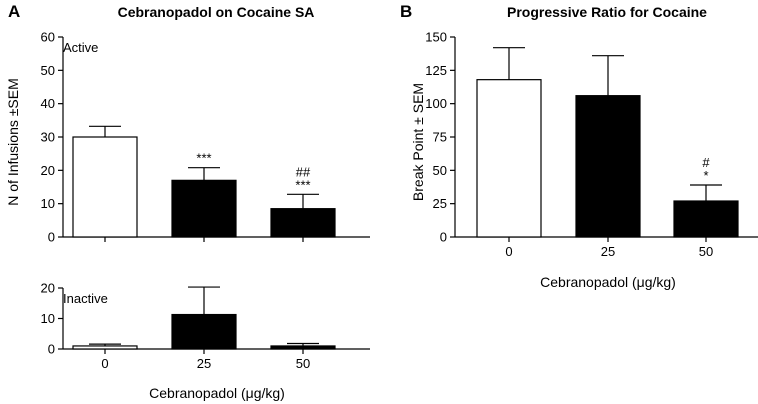 The width and height of the screenshot is (758, 404). Describe the element at coordinates (436, 70) in the screenshot. I see `y-tick-label: 125` at that location.